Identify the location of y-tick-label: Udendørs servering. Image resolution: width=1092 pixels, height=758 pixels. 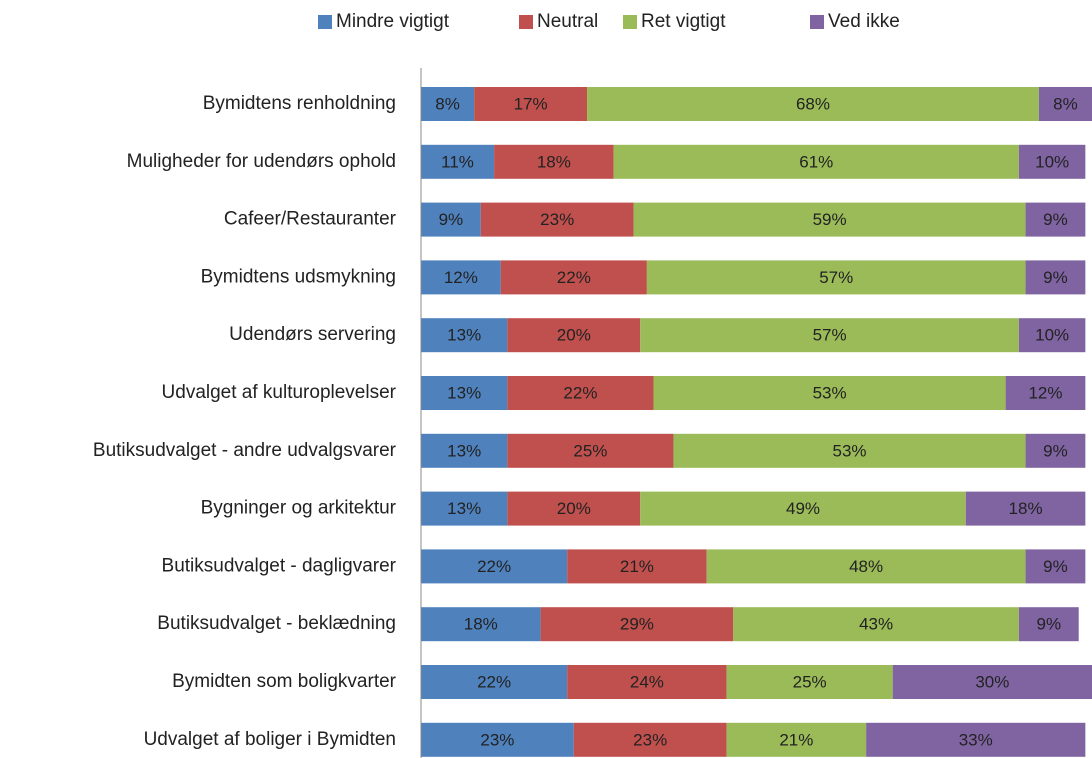
(312, 334).